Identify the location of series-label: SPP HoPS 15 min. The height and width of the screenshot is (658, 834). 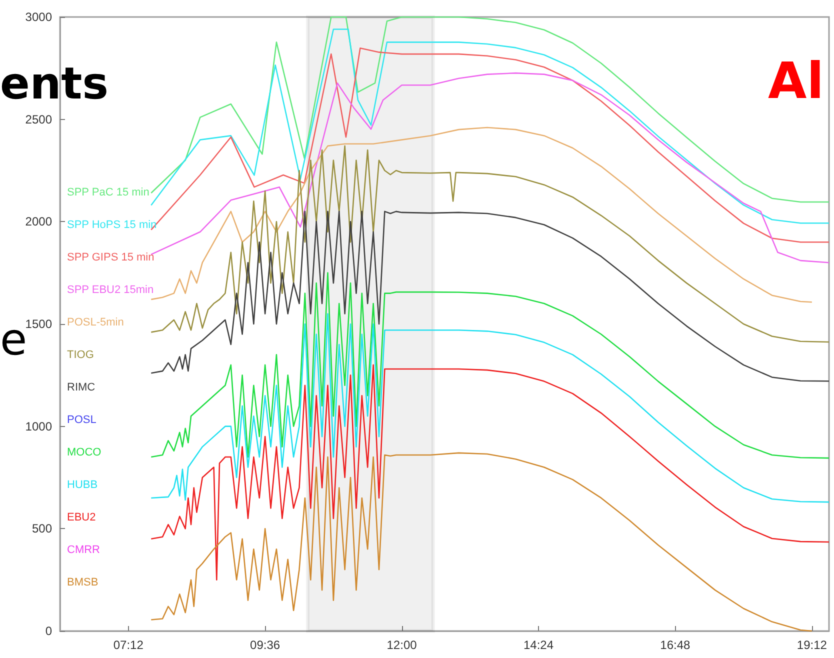
(112, 225).